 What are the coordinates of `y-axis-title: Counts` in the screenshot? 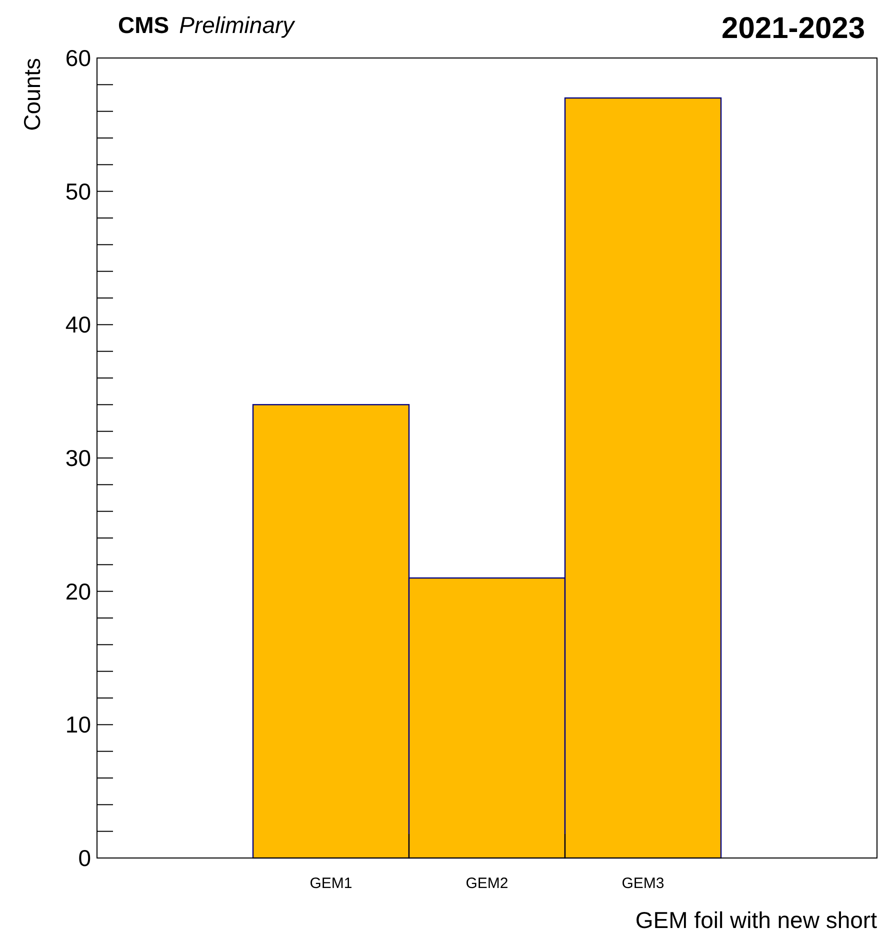 It's located at (32, 94).